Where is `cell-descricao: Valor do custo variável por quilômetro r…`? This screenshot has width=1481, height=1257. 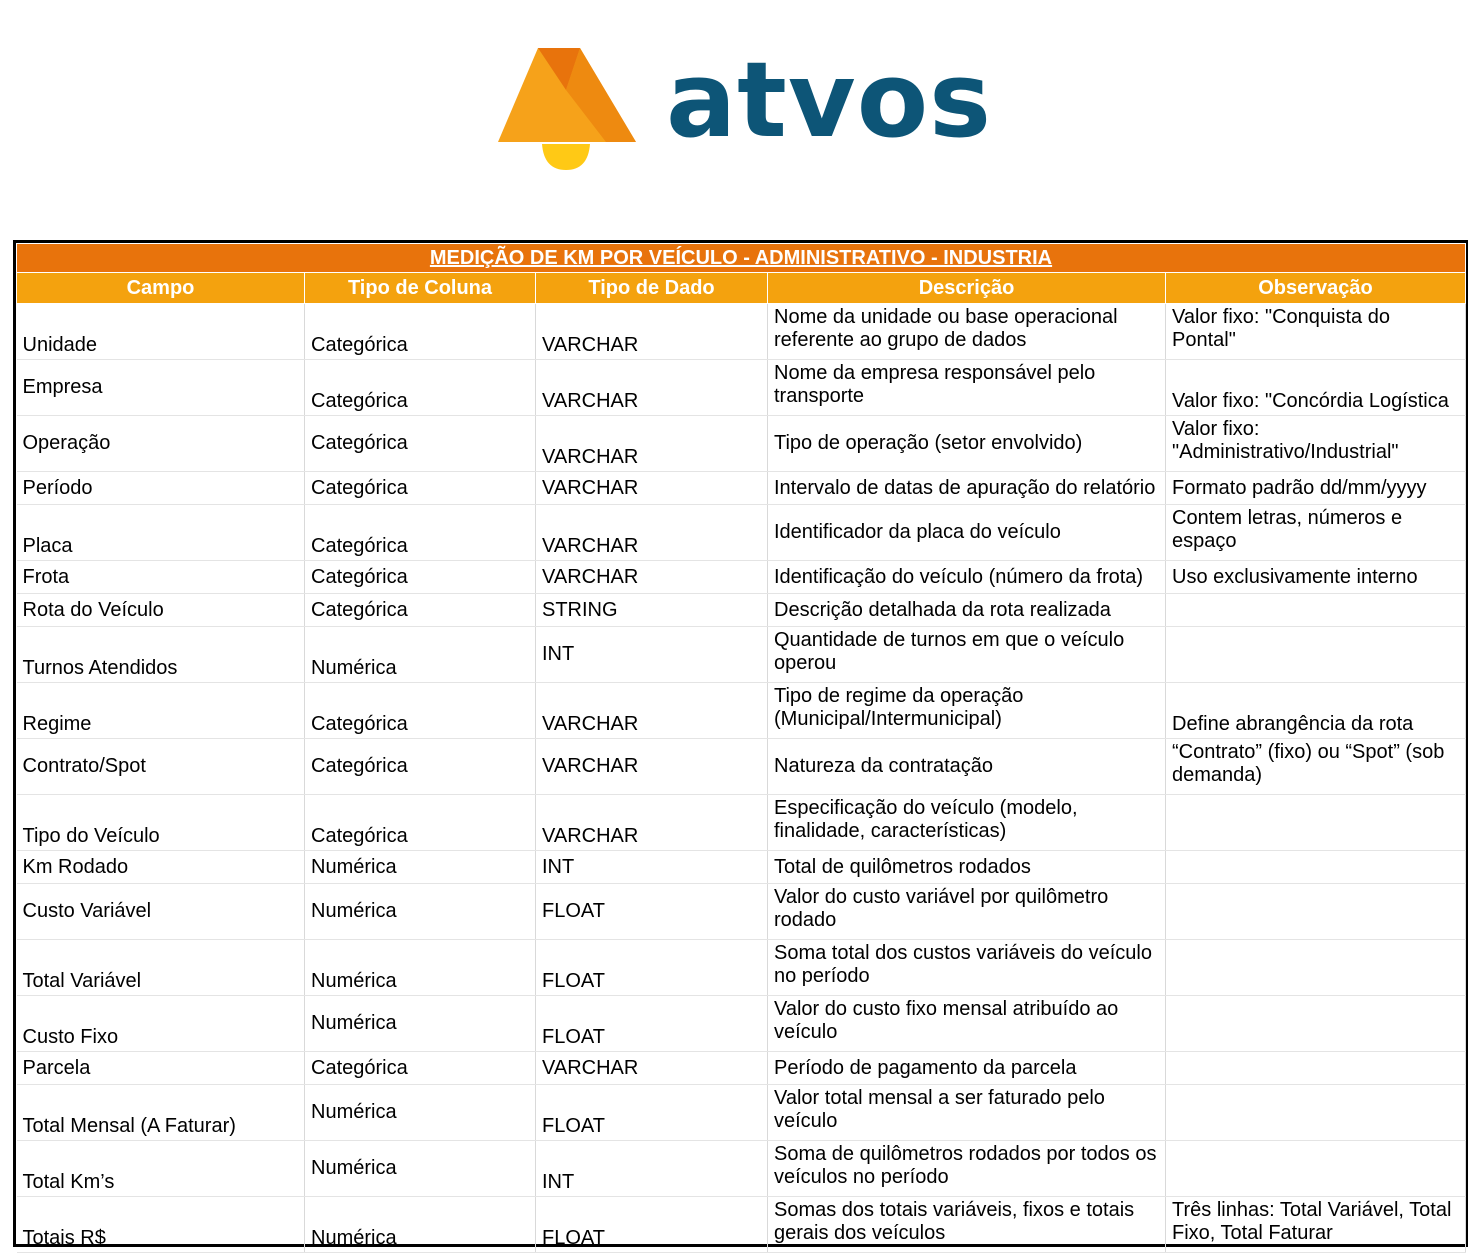
cell-descricao: Valor do custo variável por quilômetro r… is located at coordinates (966, 911).